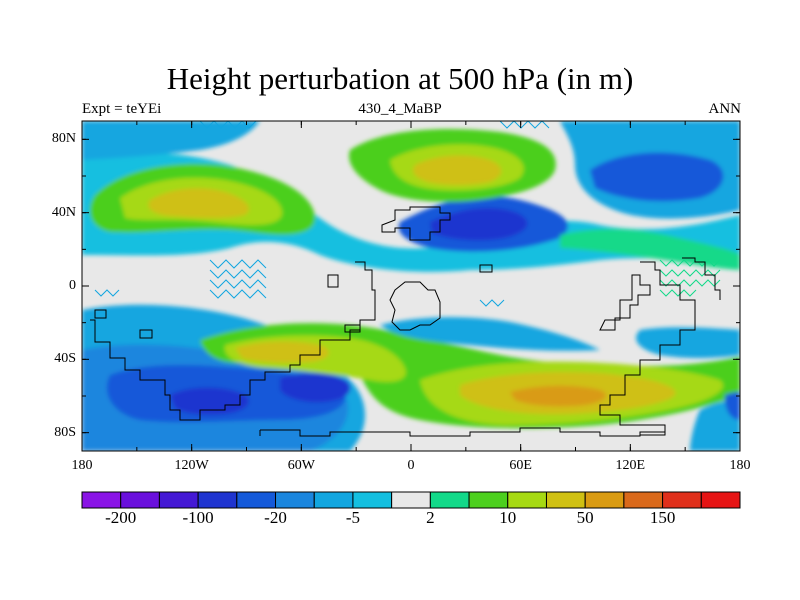 Image resolution: width=800 pixels, height=600 pixels. I want to click on colorbar-boxes, so click(411, 500).